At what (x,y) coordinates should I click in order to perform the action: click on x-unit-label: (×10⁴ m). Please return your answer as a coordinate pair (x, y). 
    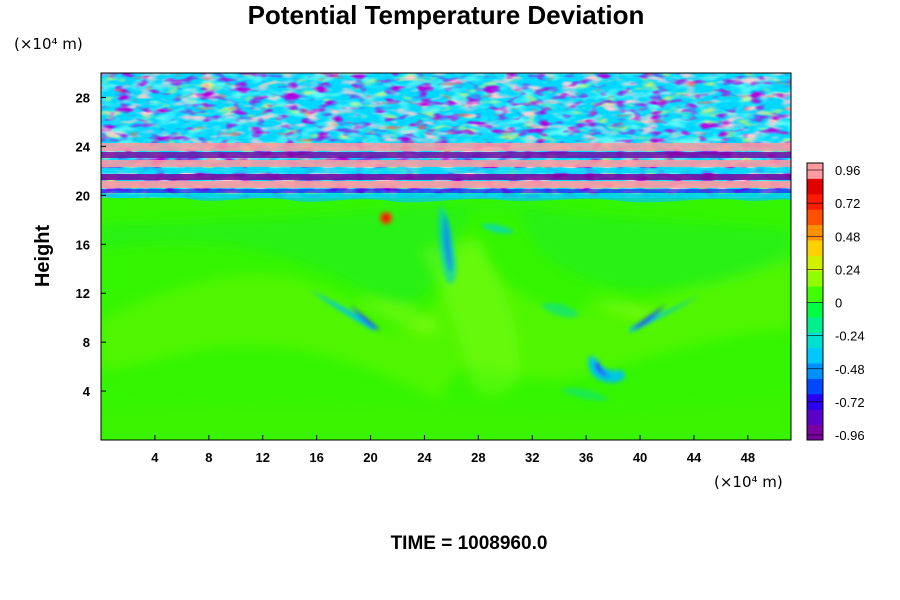
    Looking at the image, I should click on (748, 482).